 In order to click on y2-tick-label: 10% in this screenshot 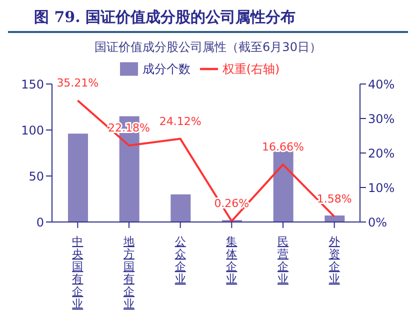, I will do `click(381, 187)`.